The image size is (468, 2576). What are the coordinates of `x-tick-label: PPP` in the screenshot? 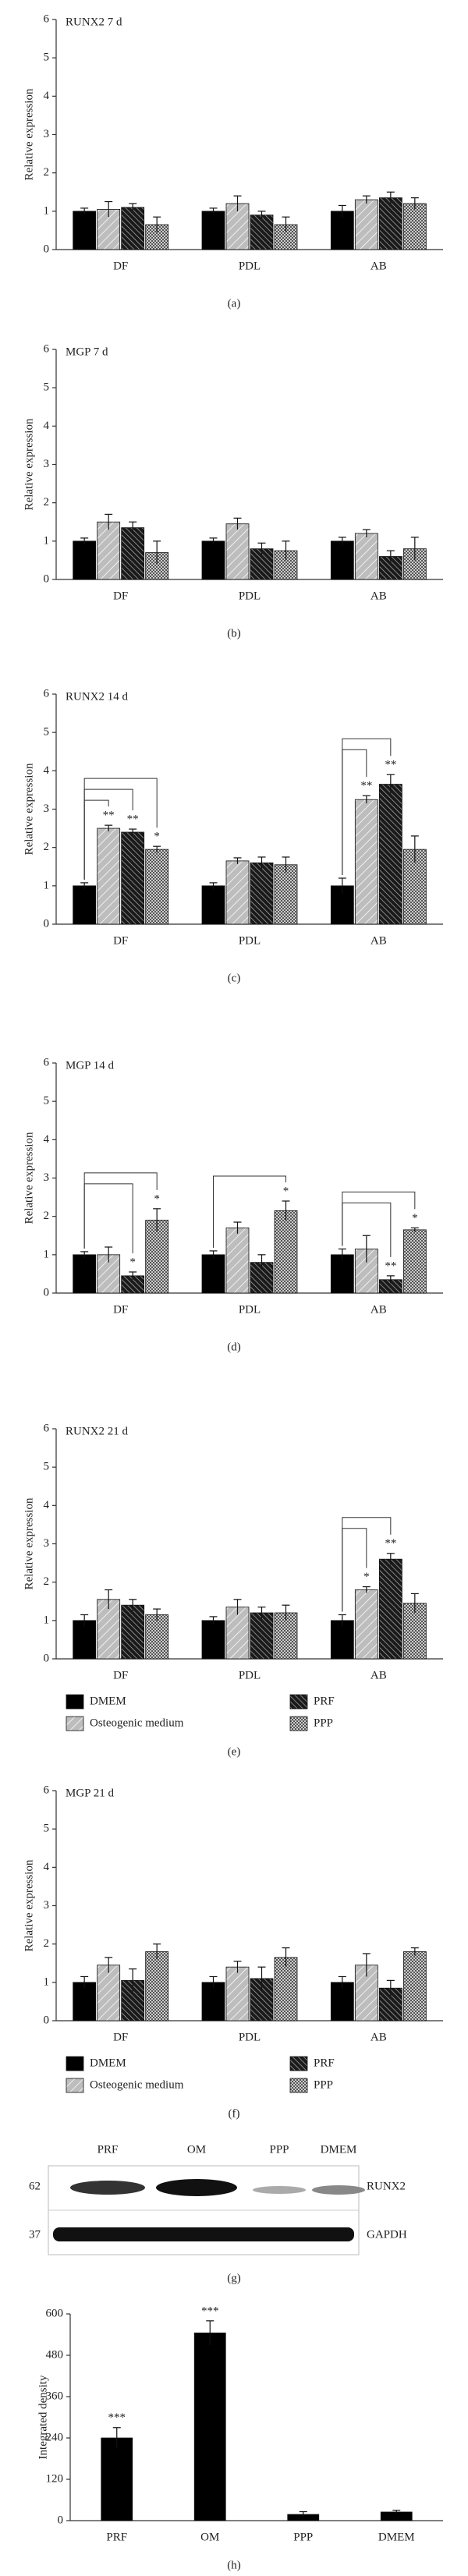 It's located at (303, 2537).